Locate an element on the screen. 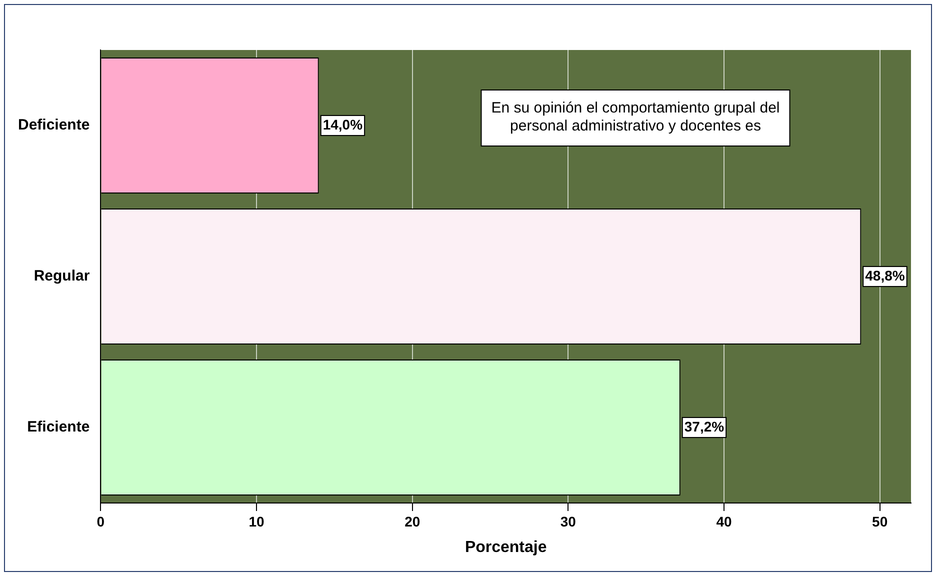  y-tick-label: Eficiente is located at coordinates (58, 427).